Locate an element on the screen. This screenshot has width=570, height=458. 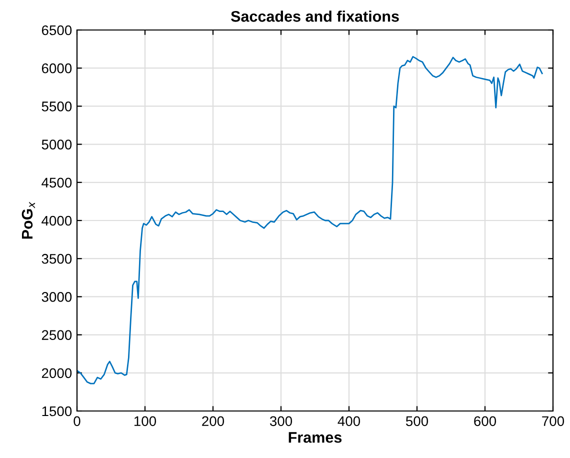
y-tick-label: 1500 is located at coordinates (57, 411).